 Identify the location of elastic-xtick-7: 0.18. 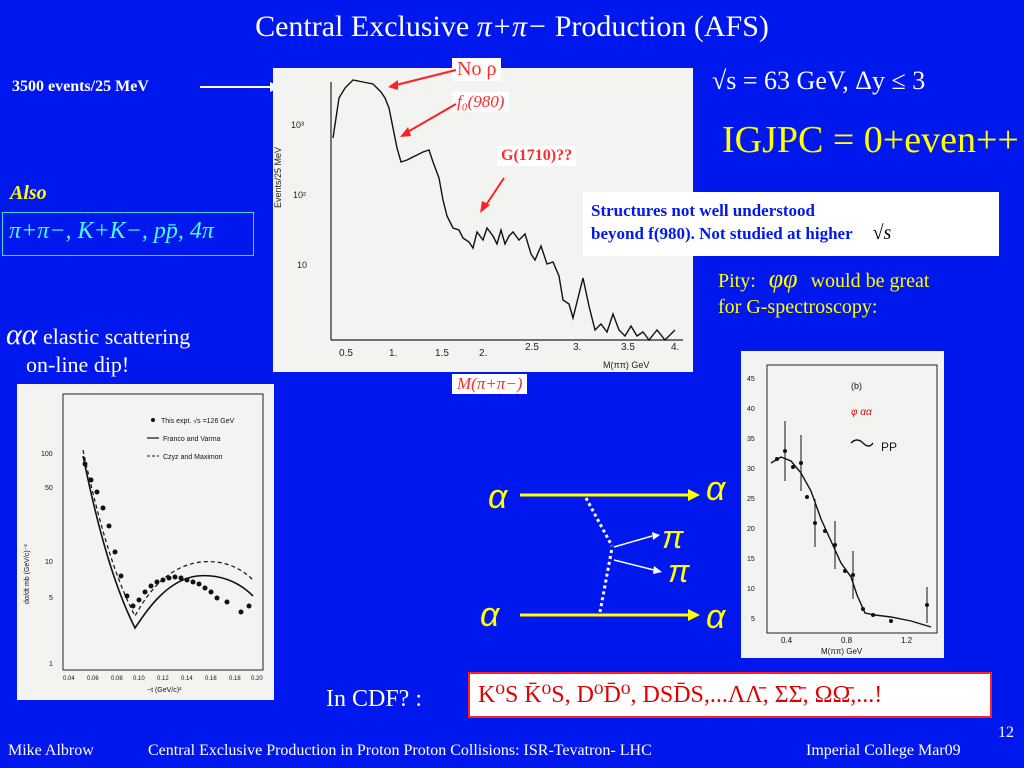
(235, 679).